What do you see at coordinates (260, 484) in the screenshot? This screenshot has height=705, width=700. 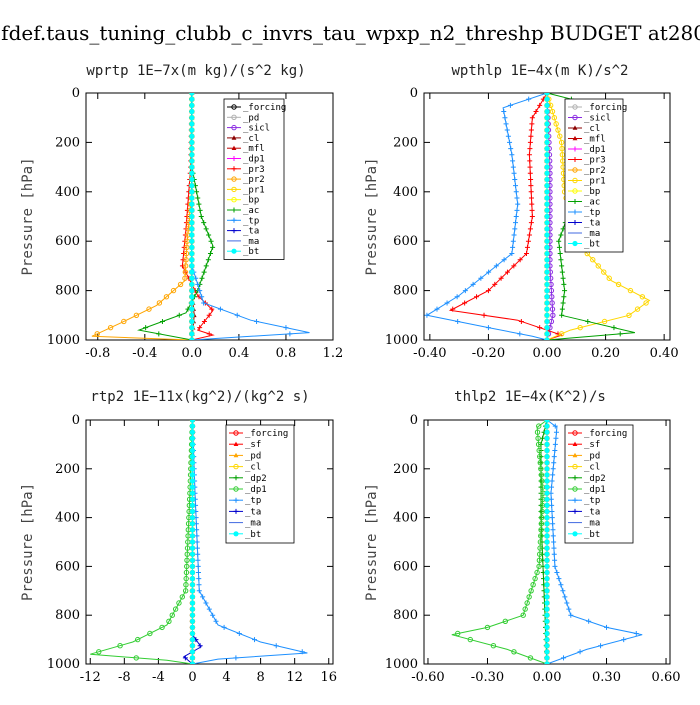 I see `legend: _forcing_sf_pd _cl_dp2_dp1_tp_ta _ma_bt` at bounding box center [260, 484].